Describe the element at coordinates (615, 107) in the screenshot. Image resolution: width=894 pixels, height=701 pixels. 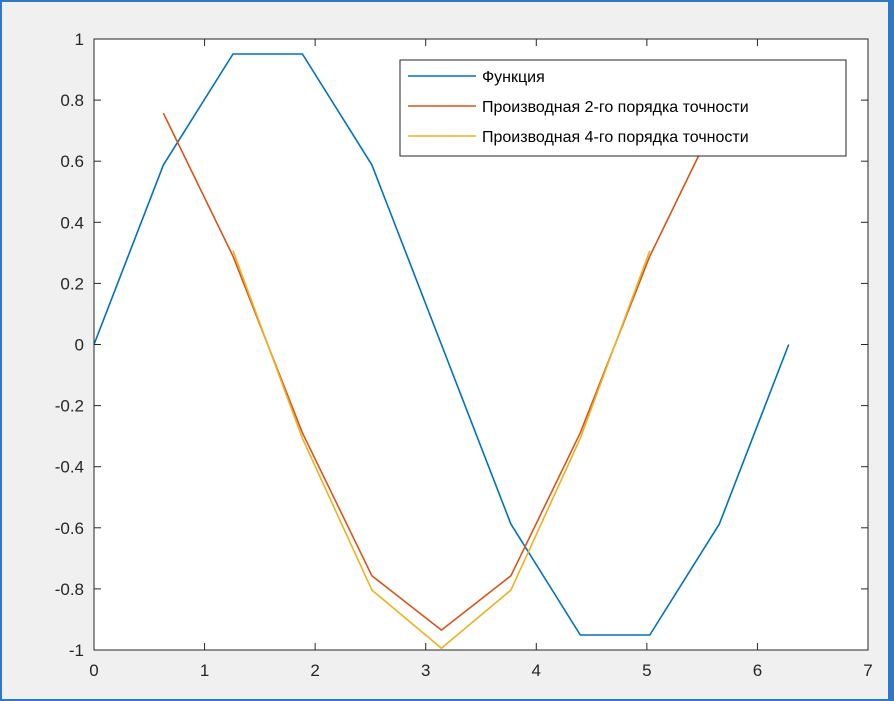
I see `legend-label-2: Производная 2-го порядка точности` at that location.